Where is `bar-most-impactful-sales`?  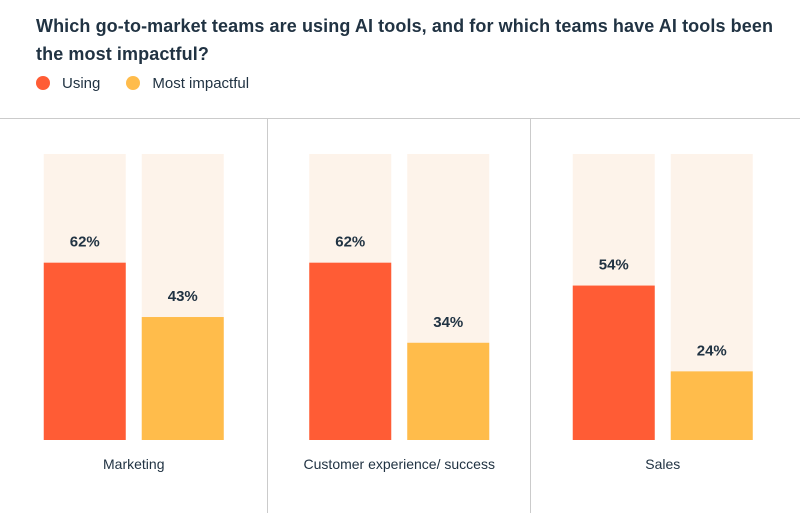
bar-most-impactful-sales is located at coordinates (711, 405).